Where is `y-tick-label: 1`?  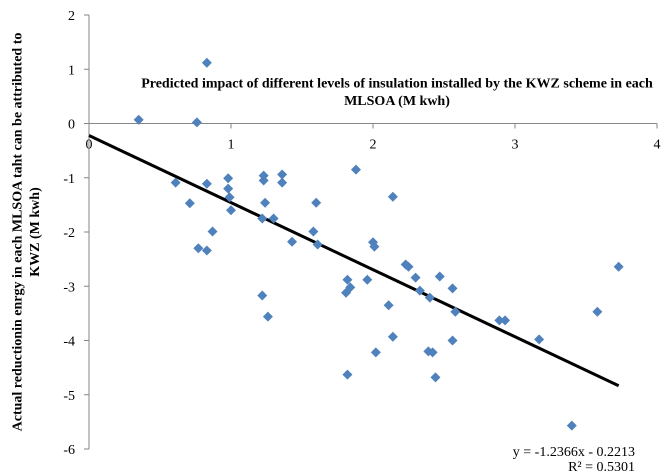 y-tick-label: 1 is located at coordinates (71, 70).